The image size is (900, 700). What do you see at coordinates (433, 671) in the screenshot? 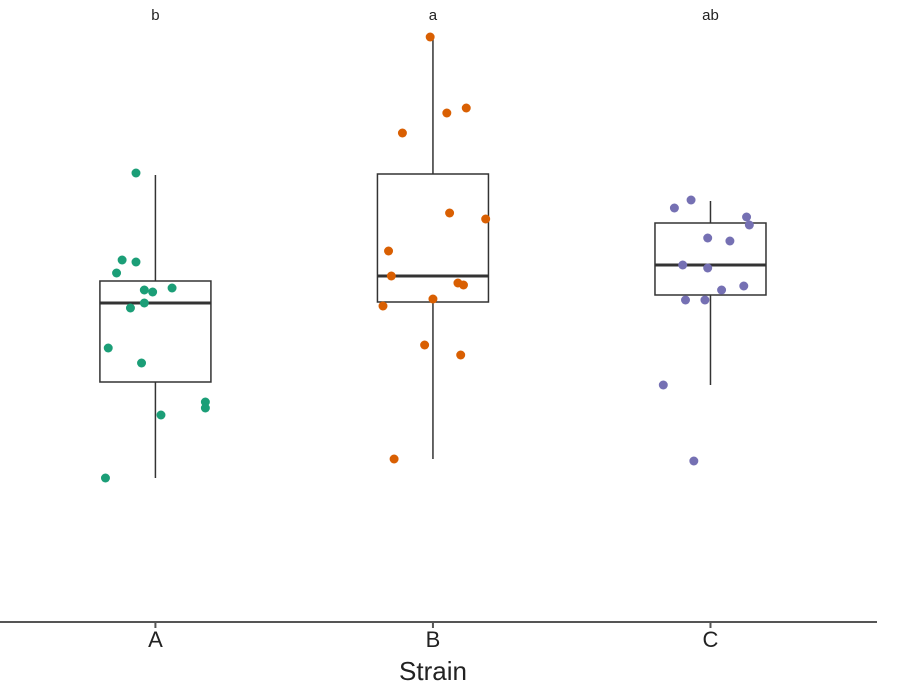
I see `x-axis-label: Strain` at bounding box center [433, 671].